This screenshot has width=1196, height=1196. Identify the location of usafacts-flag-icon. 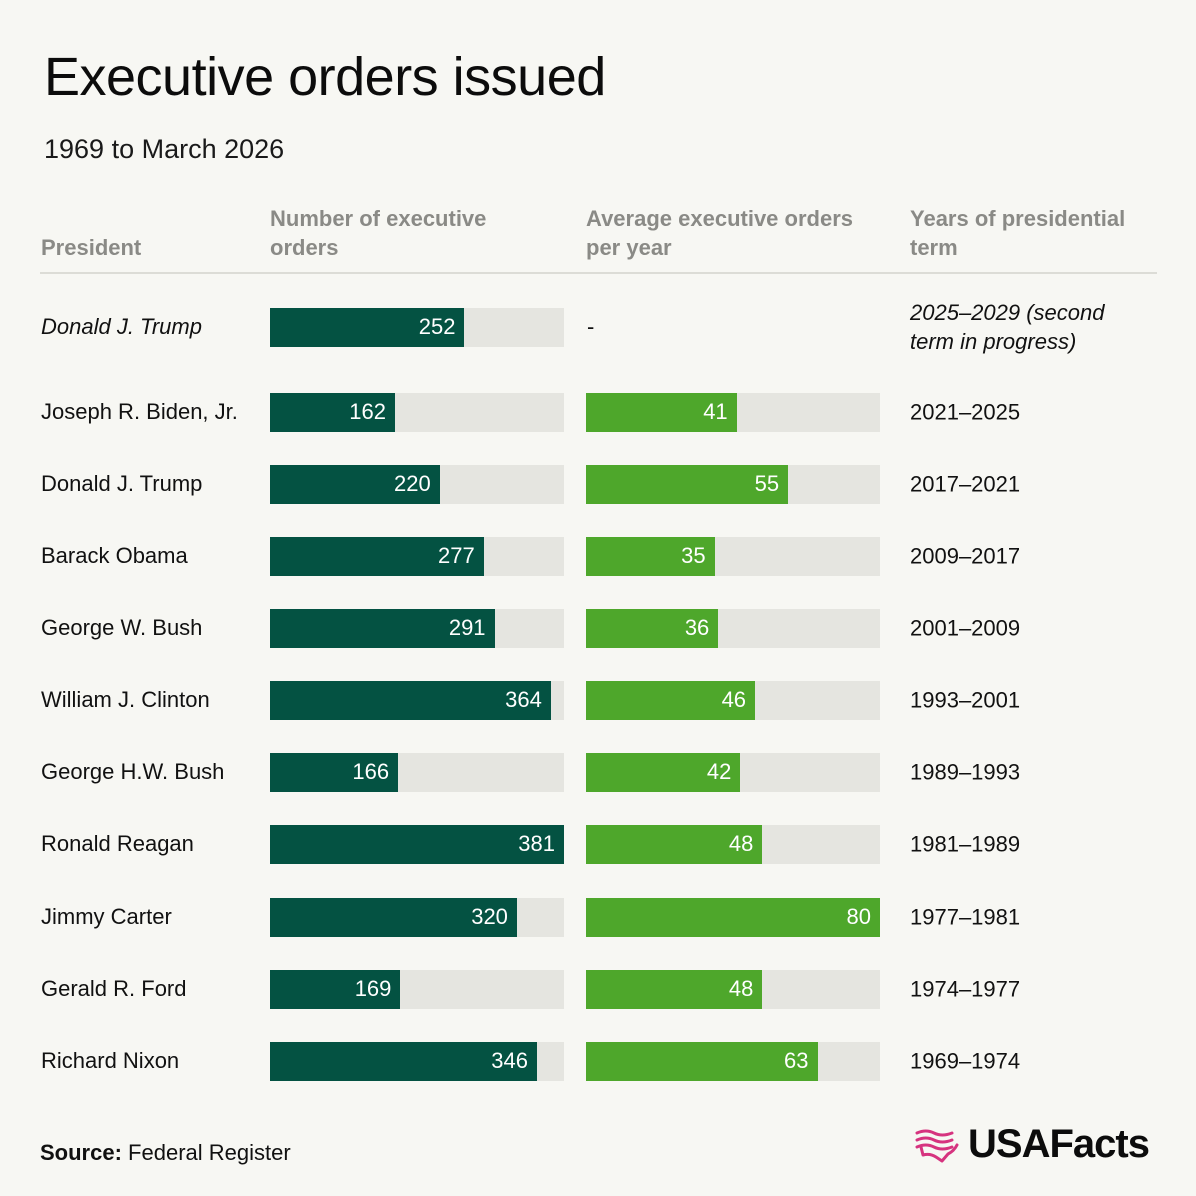
(937, 1145).